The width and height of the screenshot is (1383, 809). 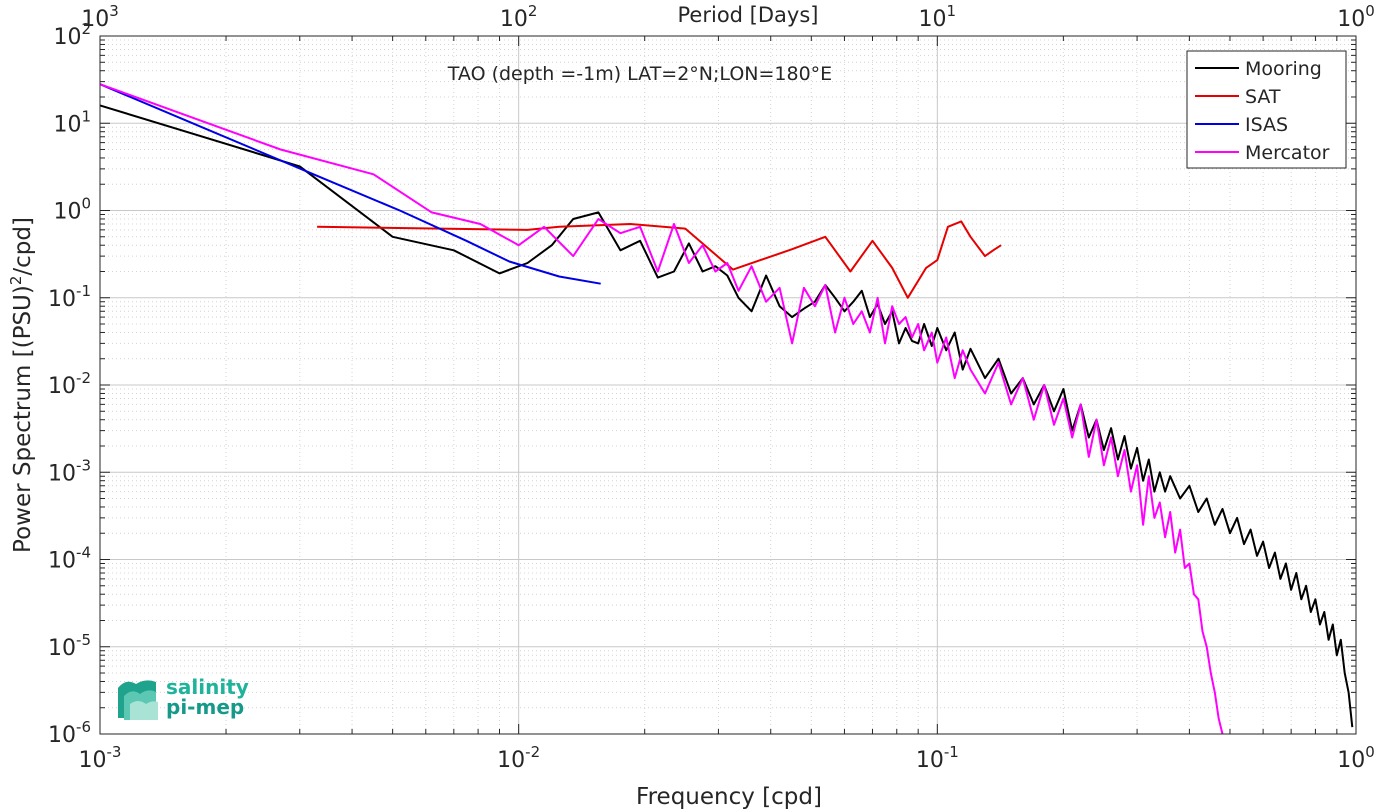 What do you see at coordinates (83, 465) in the screenshot?
I see `y-tick-label-exp: -3` at bounding box center [83, 465].